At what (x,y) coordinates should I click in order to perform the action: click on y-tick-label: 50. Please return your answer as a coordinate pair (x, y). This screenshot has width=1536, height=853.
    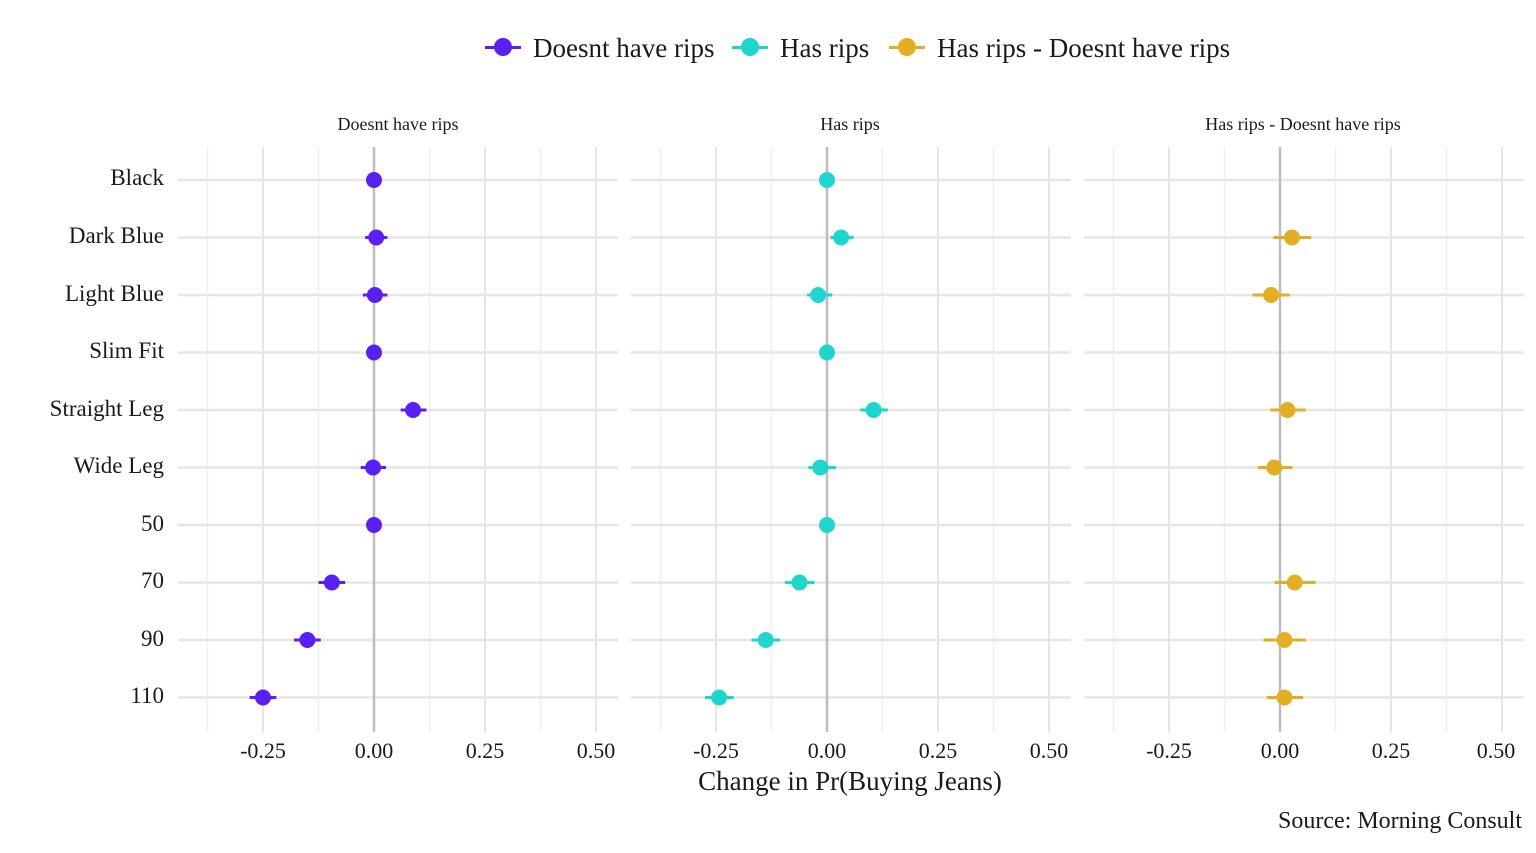
    Looking at the image, I should click on (152, 523).